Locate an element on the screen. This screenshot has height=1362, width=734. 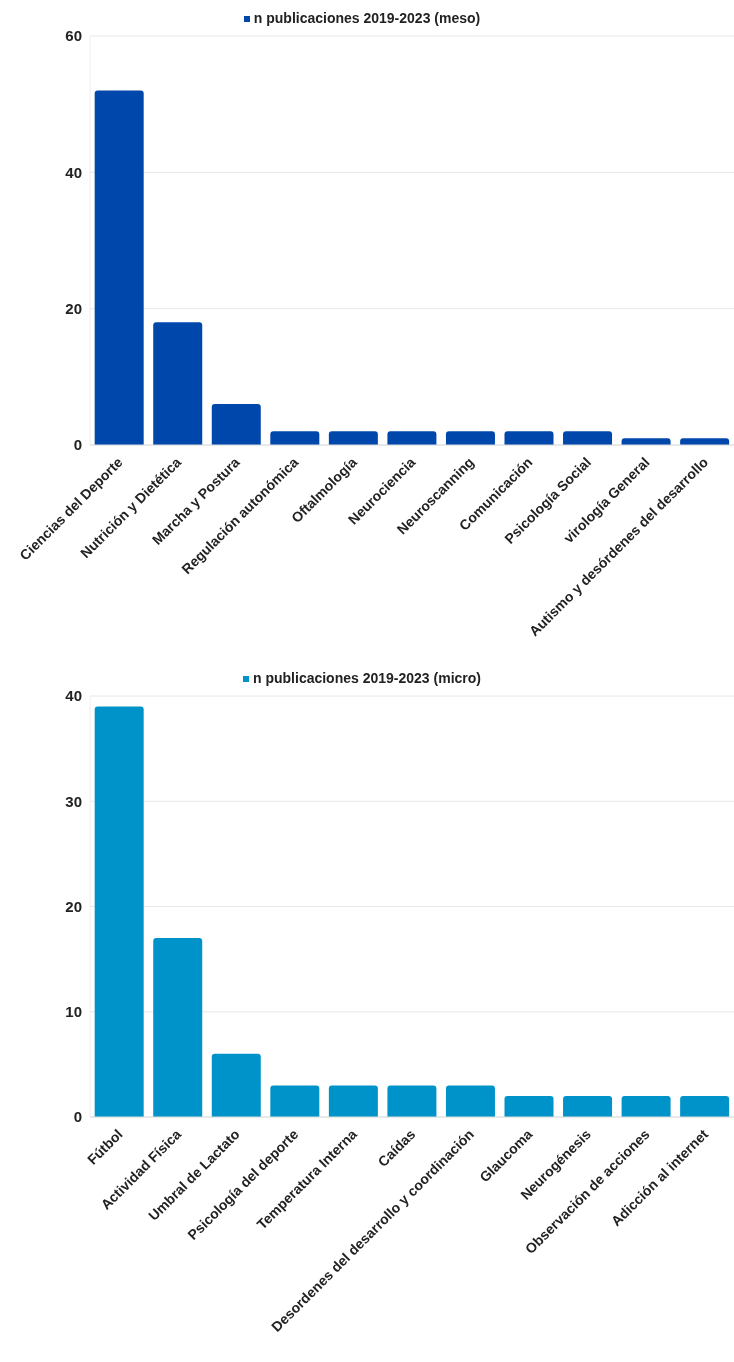
legend-label: n publicaciones 2019-2023 (micro) is located at coordinates (367, 678).